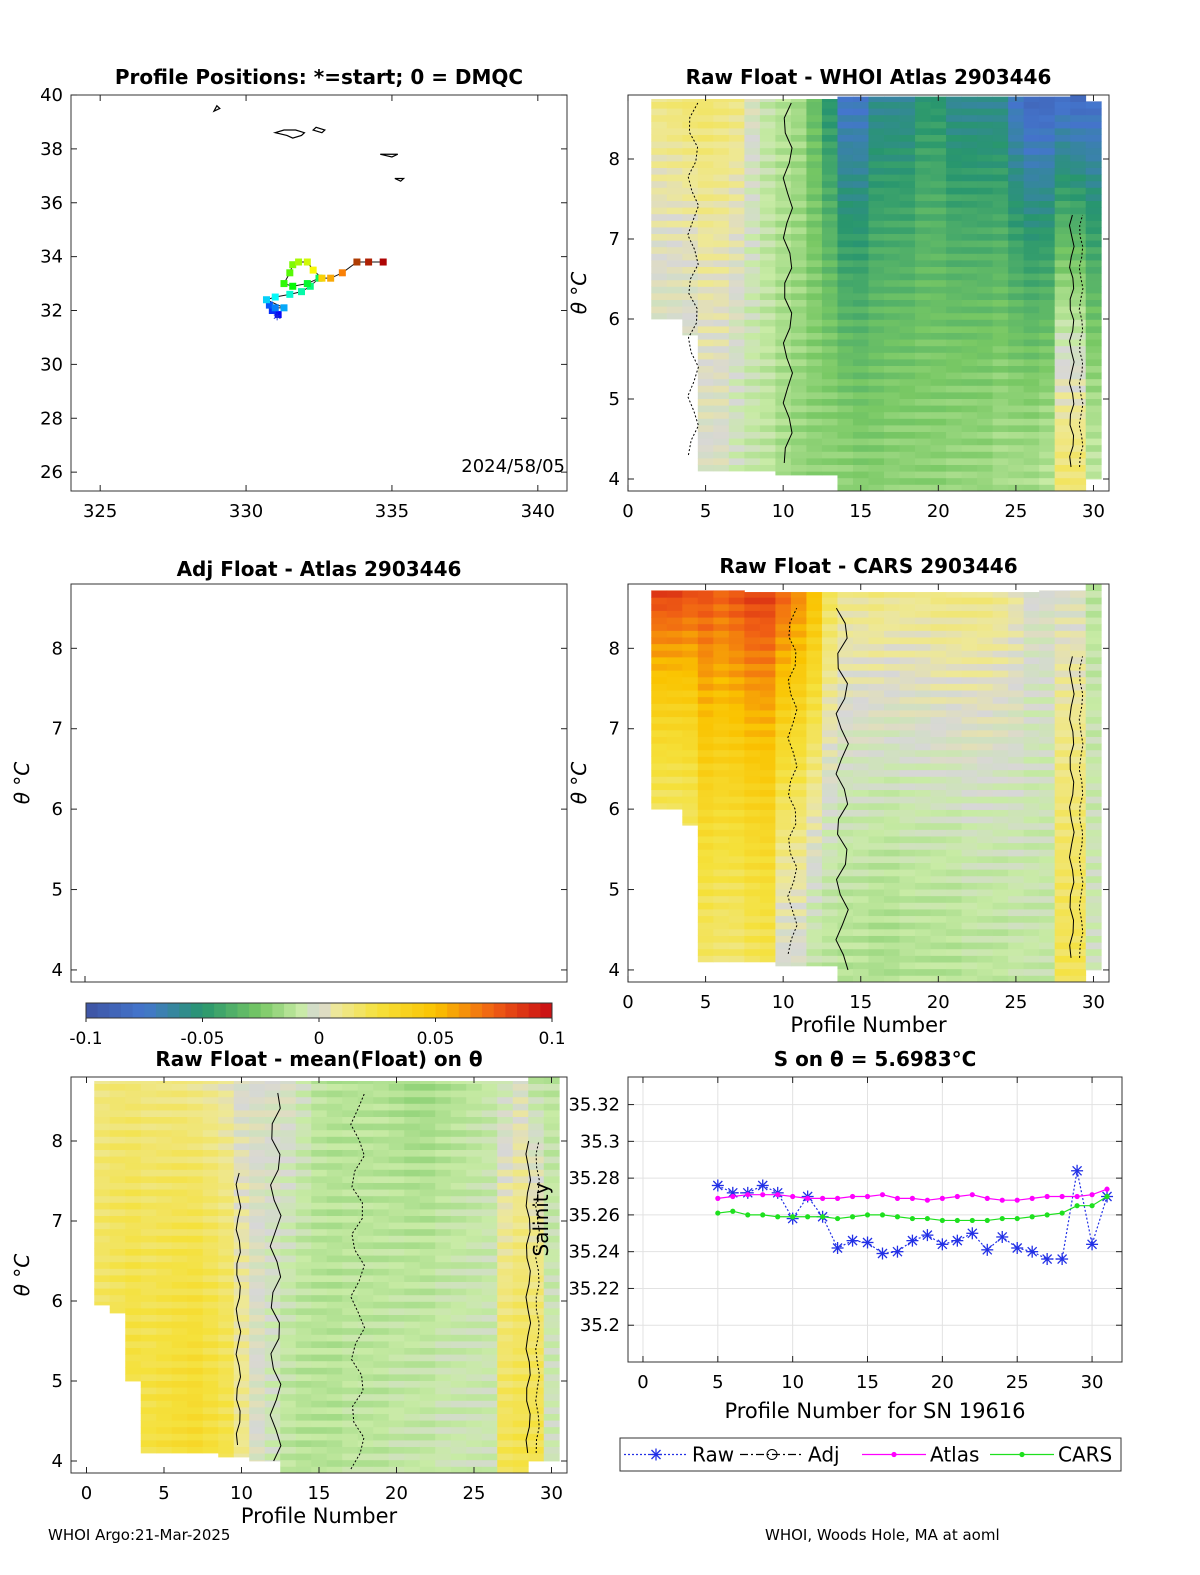 The width and height of the screenshot is (1200, 1575). What do you see at coordinates (22, 783) in the screenshot?
I see `adj-atlas-ylabel: θ °C` at bounding box center [22, 783].